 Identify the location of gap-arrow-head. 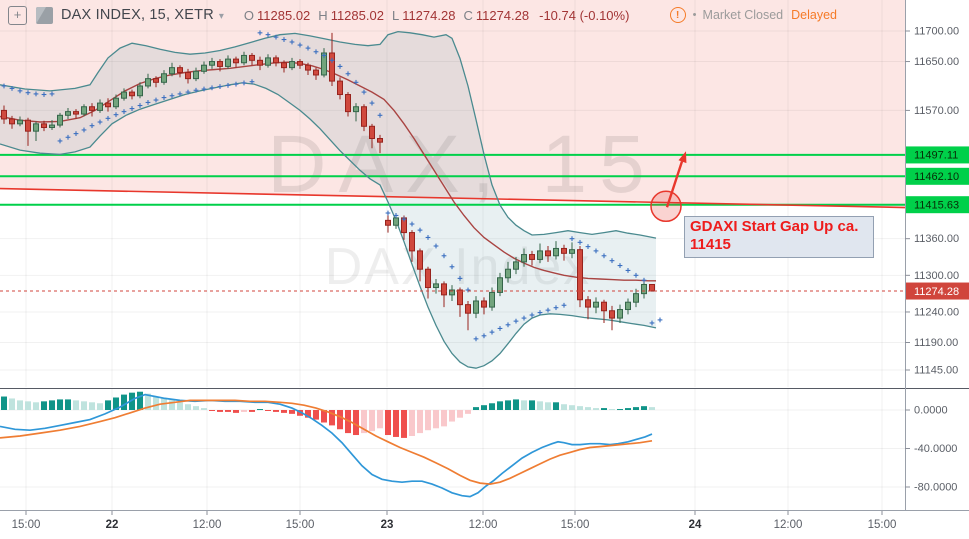
(682, 157).